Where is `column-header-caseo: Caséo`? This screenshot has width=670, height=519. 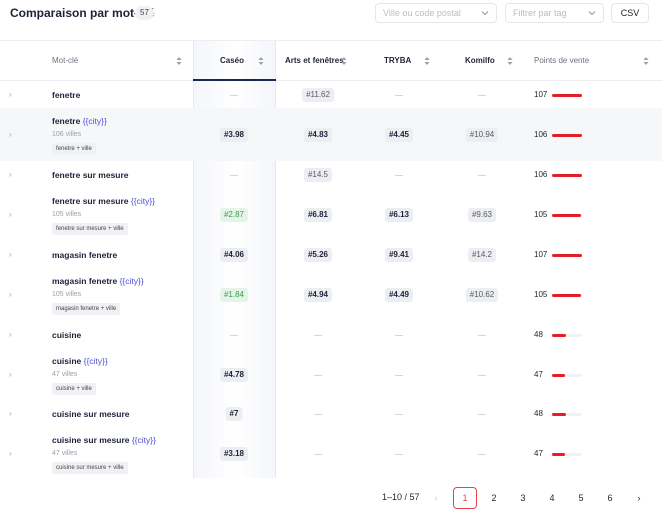
column-header-caseo: Caséo is located at coordinates (232, 60).